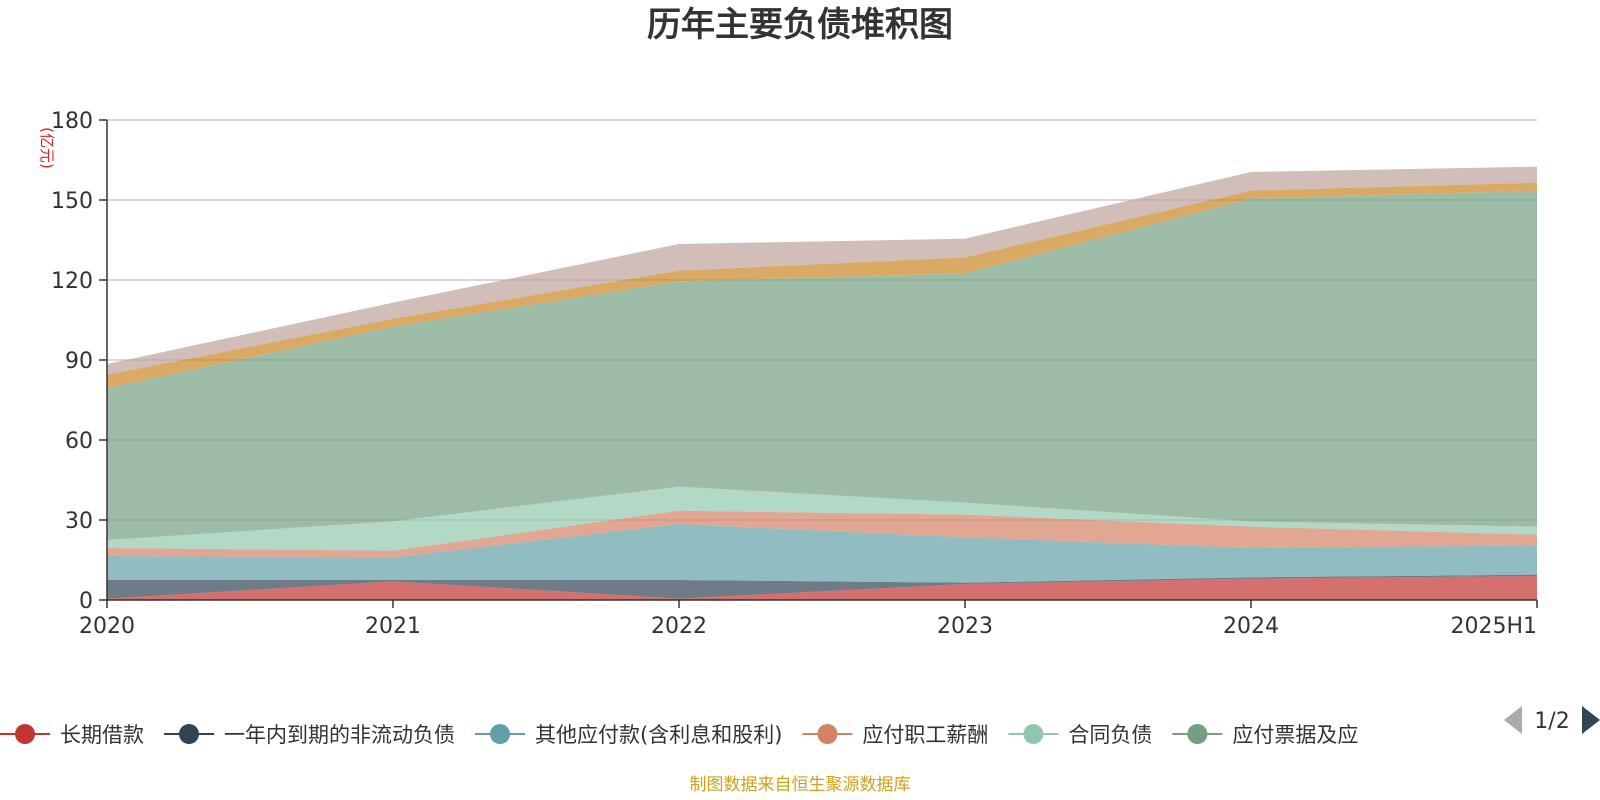 The image size is (1600, 800). I want to click on y-tick-label: 180, so click(72, 121).